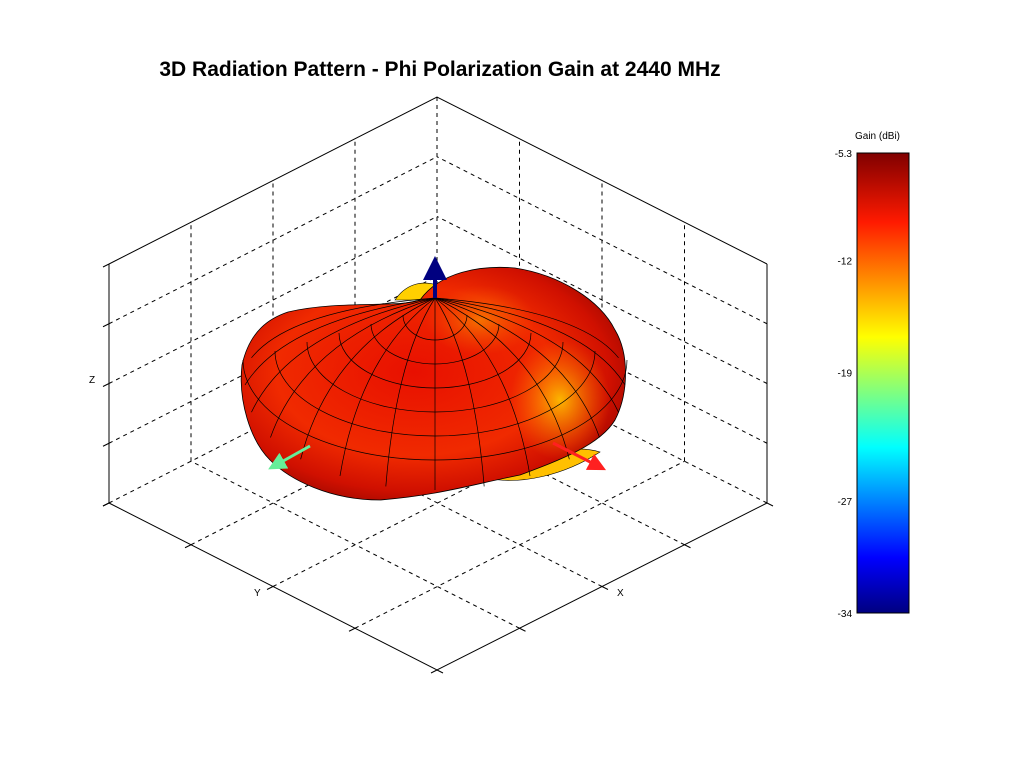 The image size is (1033, 768). I want to click on colorbar: Gain (dBi) -5.3 -12 -19 -27 -34, so click(872, 375).